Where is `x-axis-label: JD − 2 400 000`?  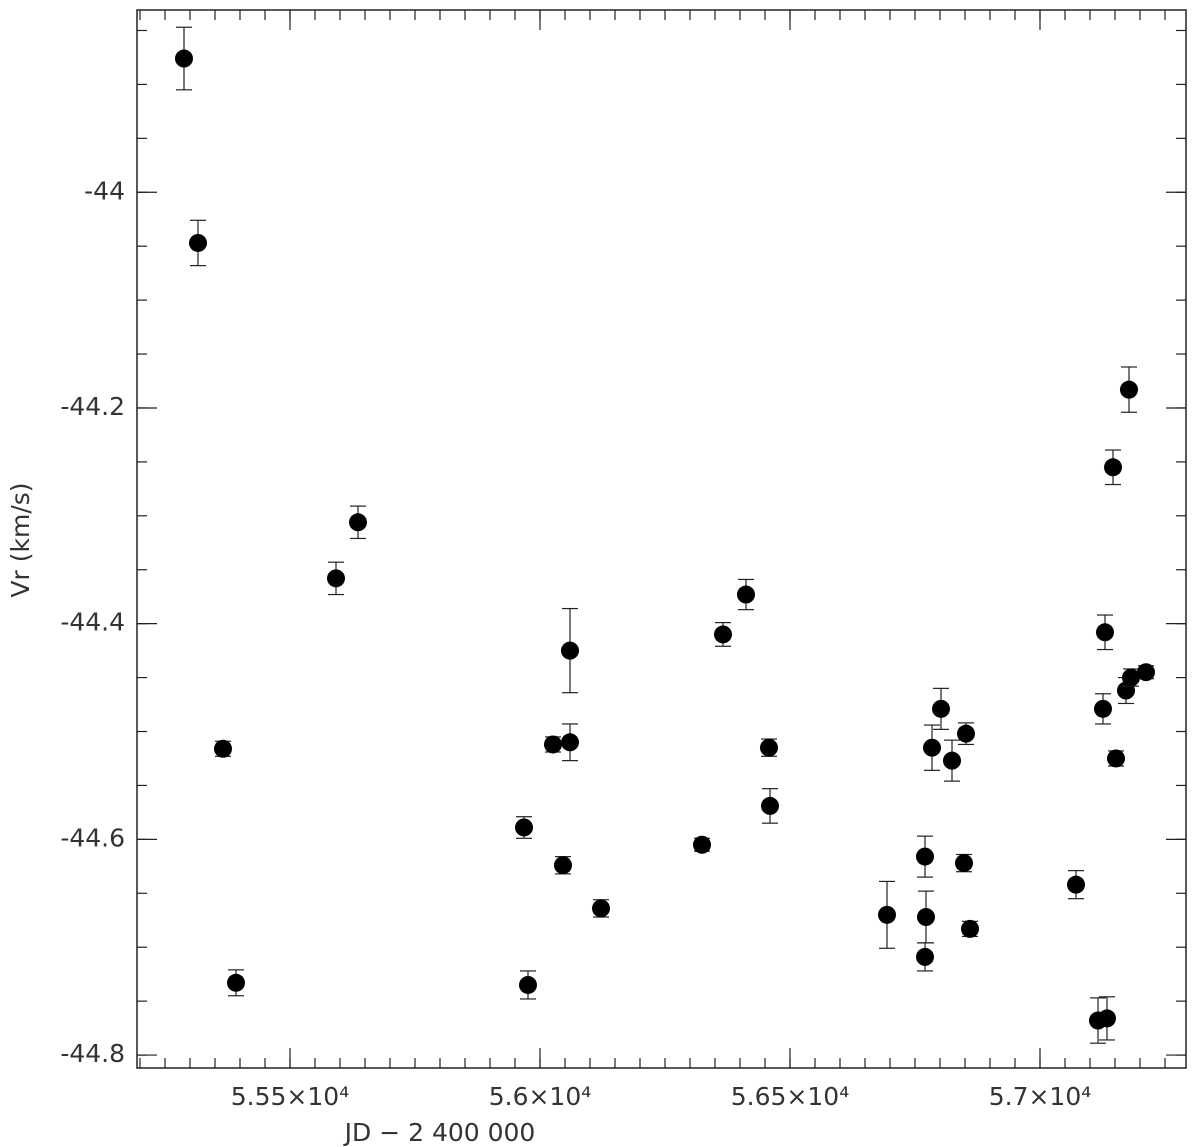 x-axis-label: JD − 2 400 000 is located at coordinates (439, 1132).